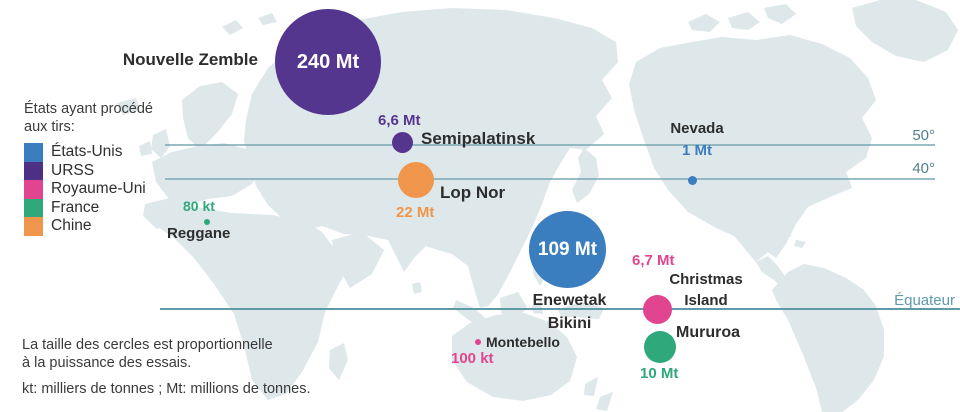 The width and height of the screenshot is (960, 412). I want to click on legend-item-urss: URSS, so click(88, 170).